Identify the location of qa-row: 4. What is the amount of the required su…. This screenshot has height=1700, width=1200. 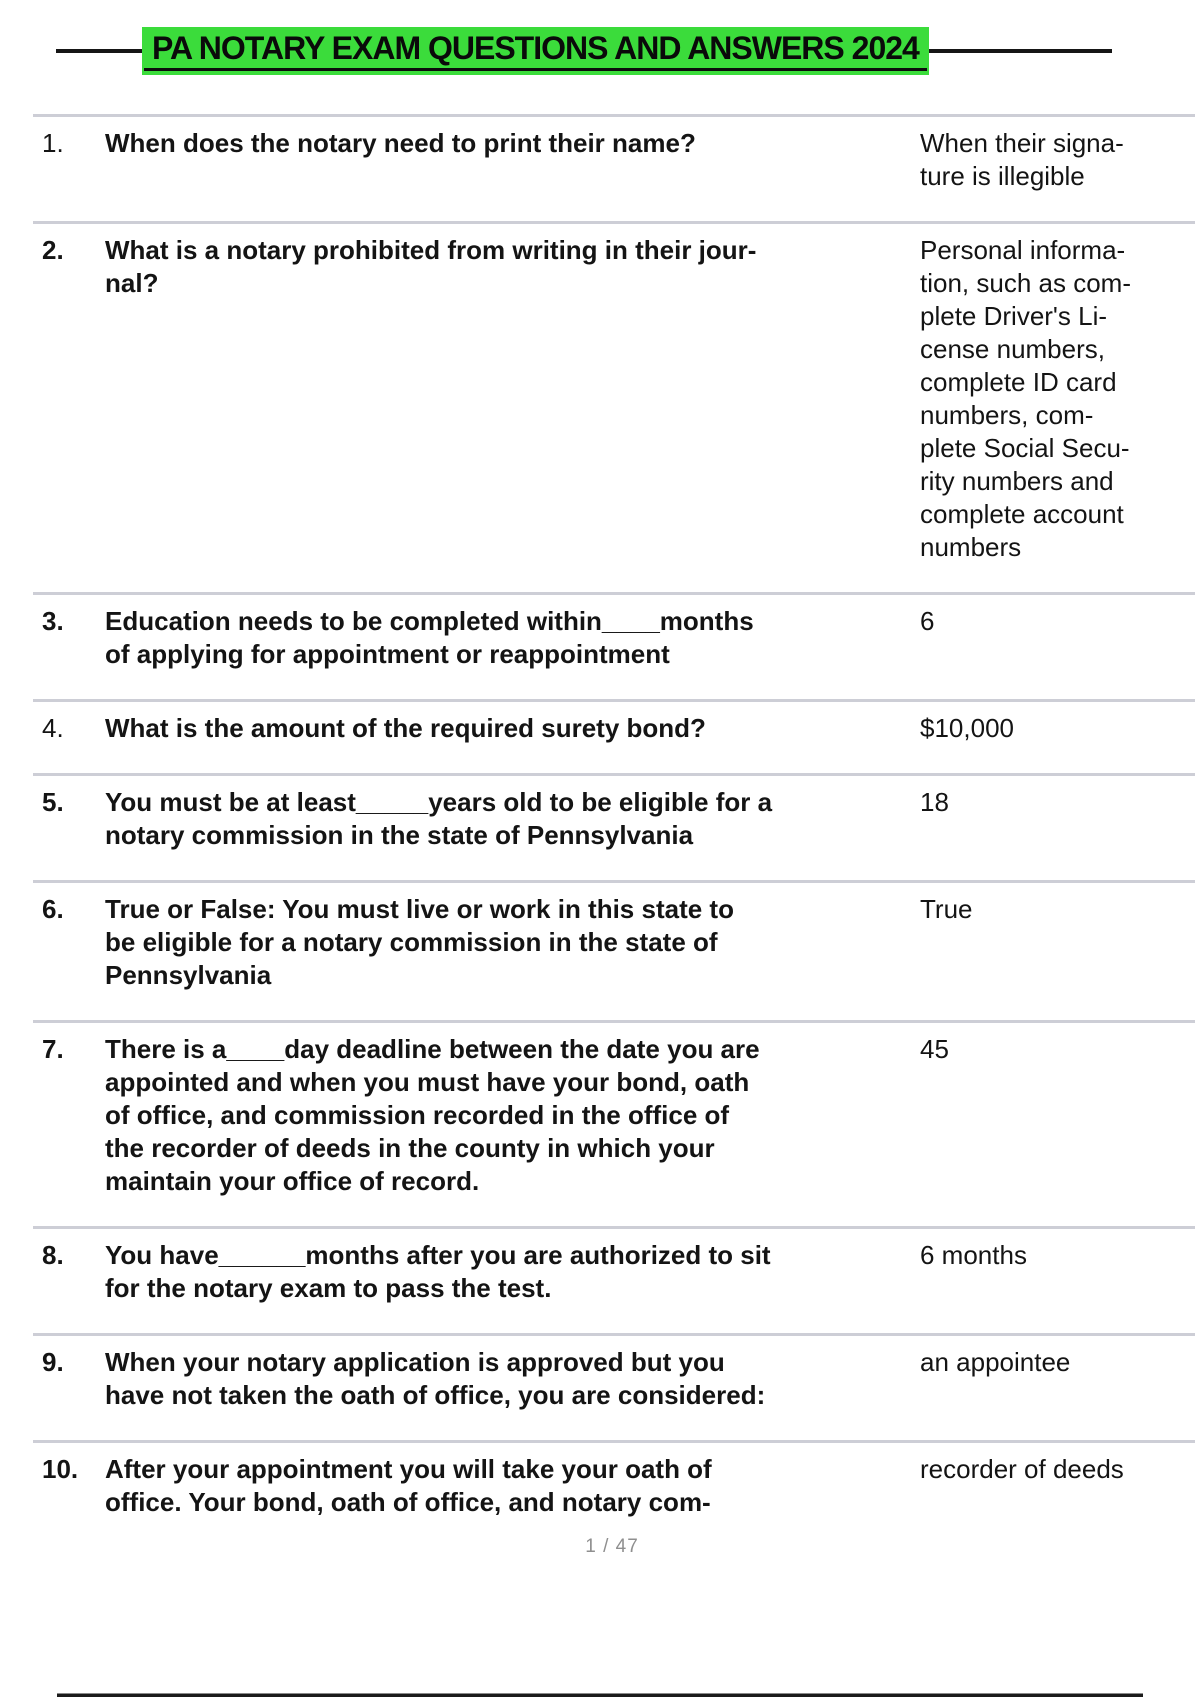
(600, 736).